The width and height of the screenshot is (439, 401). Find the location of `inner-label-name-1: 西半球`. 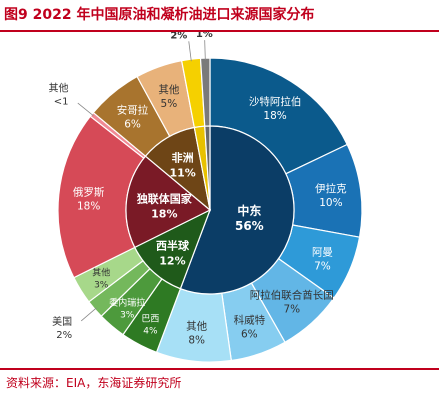

inner-label-name-1: 西半球 is located at coordinates (173, 246).